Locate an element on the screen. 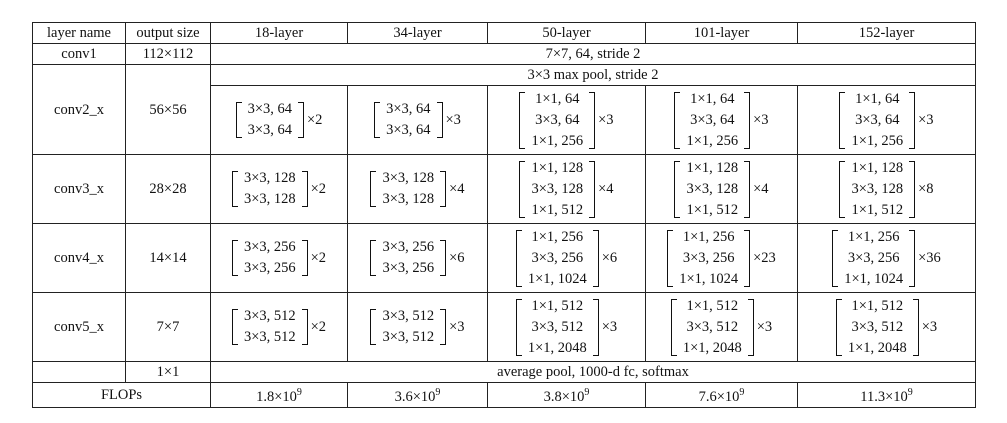 The image size is (1007, 423). block-lines: 3×3, 512 3×3, 512 is located at coordinates (270, 327).